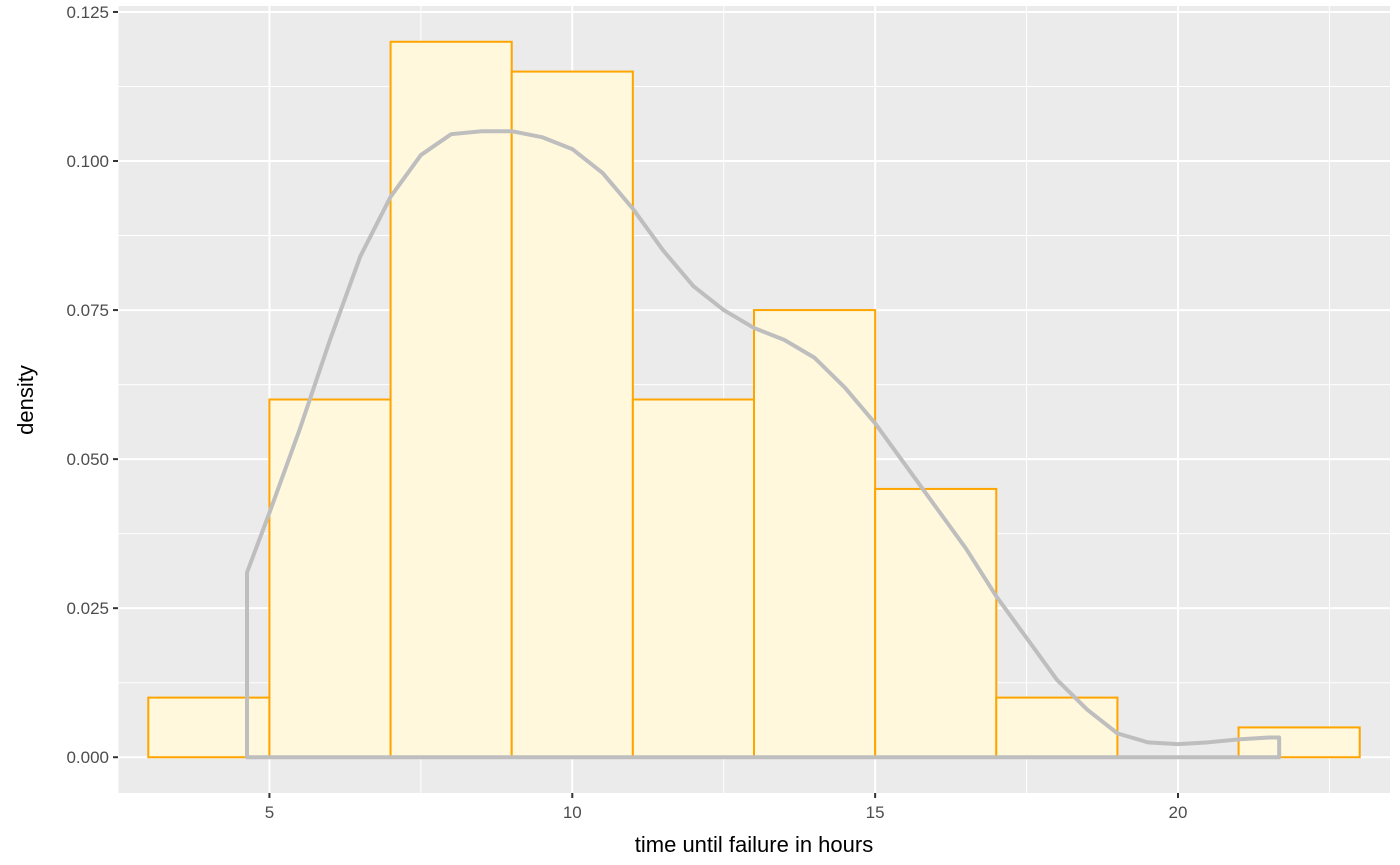 This screenshot has height=865, width=1400. What do you see at coordinates (754, 844) in the screenshot?
I see `x-axis-title: time until failure in hours` at bounding box center [754, 844].